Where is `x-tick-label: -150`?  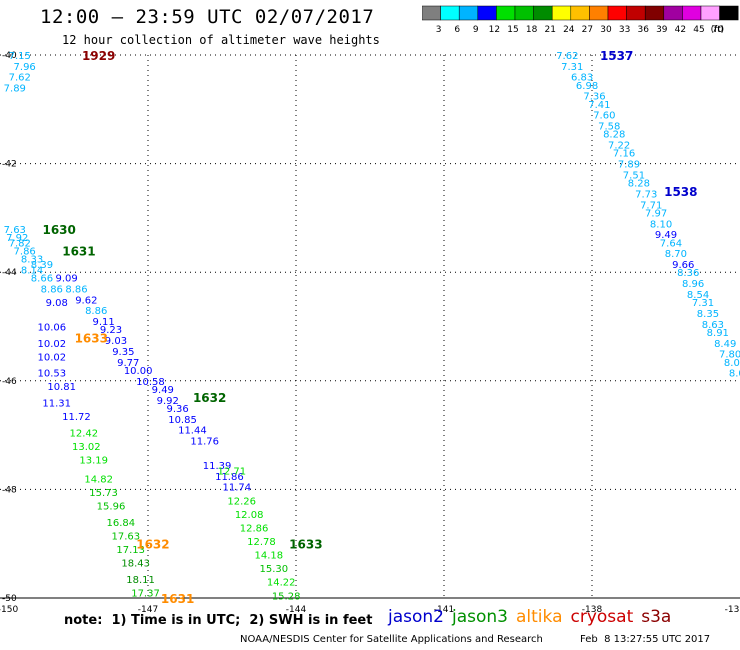
x-tick-label: -150 is located at coordinates (9, 610).